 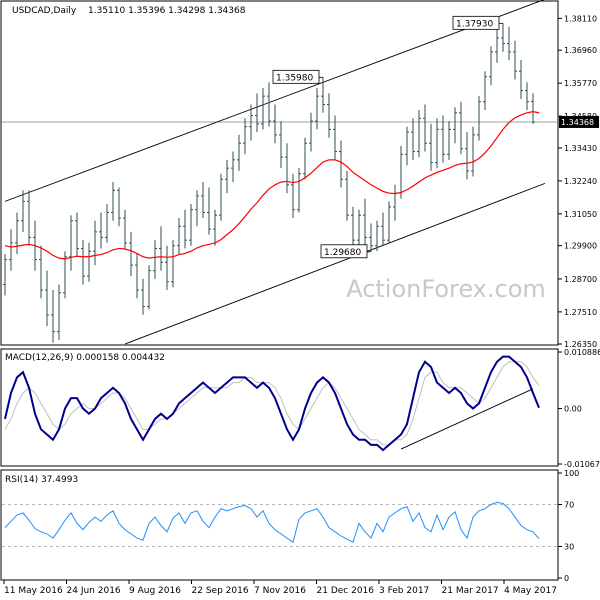 What do you see at coordinates (41, 480) in the screenshot?
I see `rsi-title: RSI(14) 37.4993` at bounding box center [41, 480].